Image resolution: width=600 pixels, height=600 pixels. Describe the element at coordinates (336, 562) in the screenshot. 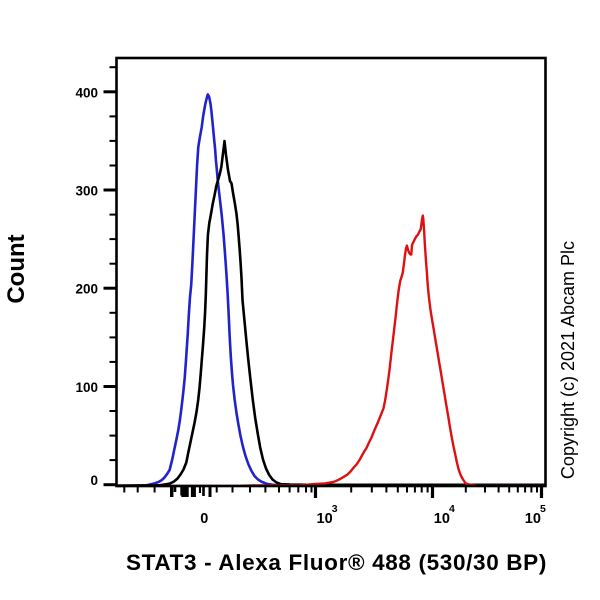

I see `svg-text:STAT3 - Alexa Fluor® 488 (530/: STAT3 - Alexa Fluor® 488 (530/30 BP)` at that location.